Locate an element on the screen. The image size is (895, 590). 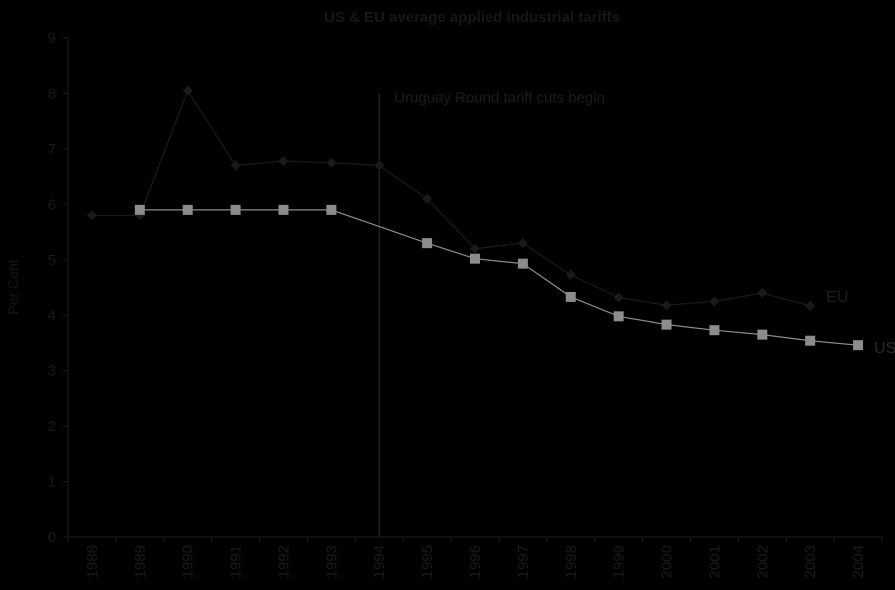
x-tick-label: 2004 is located at coordinates (858, 561).